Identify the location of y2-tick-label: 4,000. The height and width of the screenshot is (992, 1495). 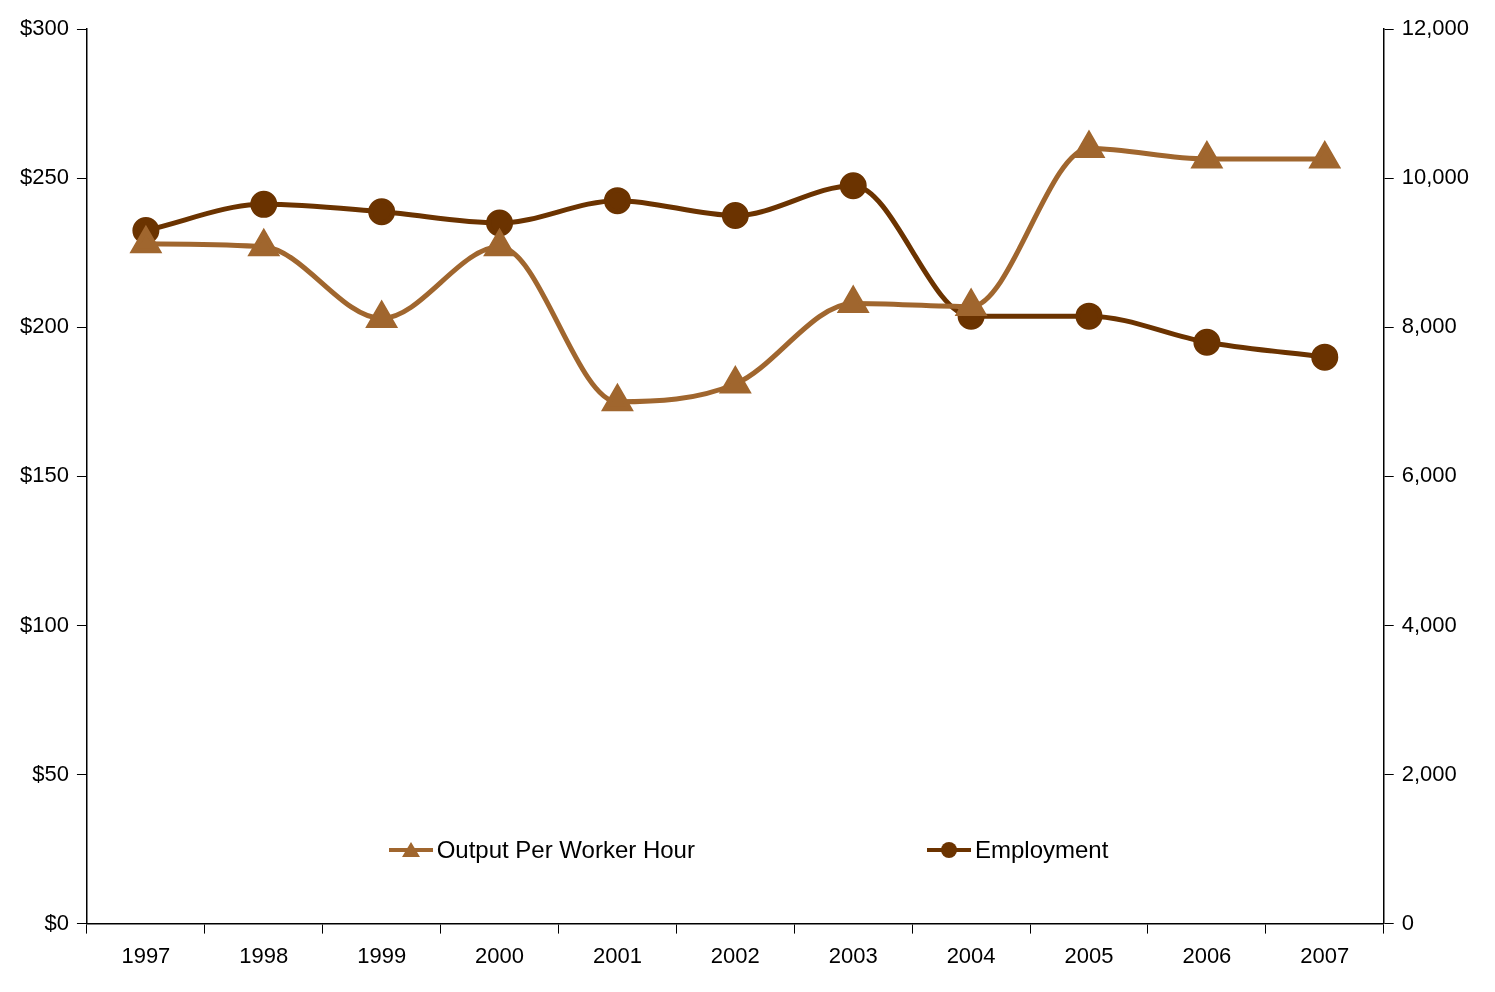
(1429, 624).